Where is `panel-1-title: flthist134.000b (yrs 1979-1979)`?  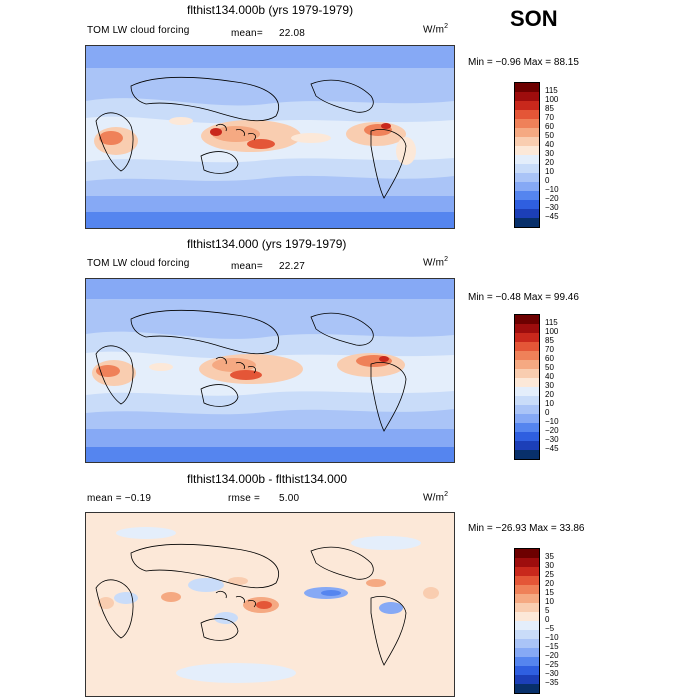 panel-1-title: flthist134.000b (yrs 1979-1979) is located at coordinates (270, 10).